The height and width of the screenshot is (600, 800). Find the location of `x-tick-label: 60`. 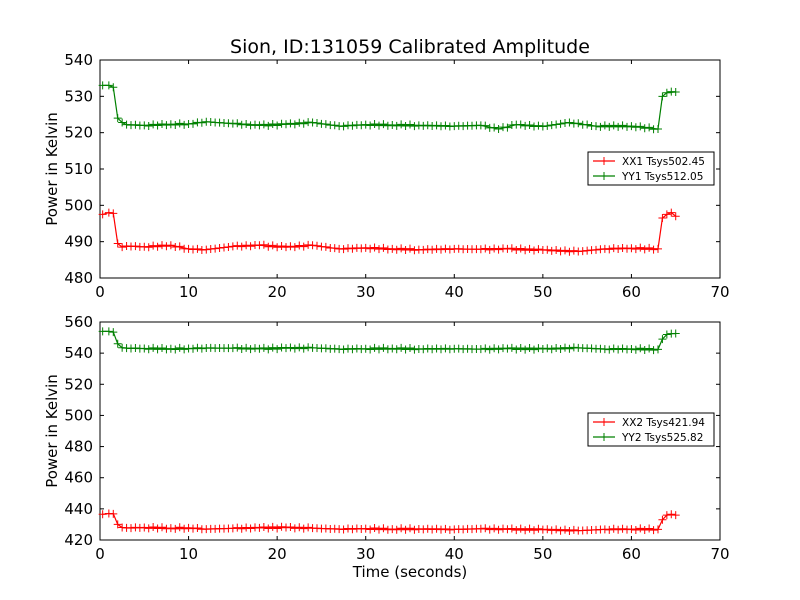

x-tick-label: 60 is located at coordinates (631, 292).